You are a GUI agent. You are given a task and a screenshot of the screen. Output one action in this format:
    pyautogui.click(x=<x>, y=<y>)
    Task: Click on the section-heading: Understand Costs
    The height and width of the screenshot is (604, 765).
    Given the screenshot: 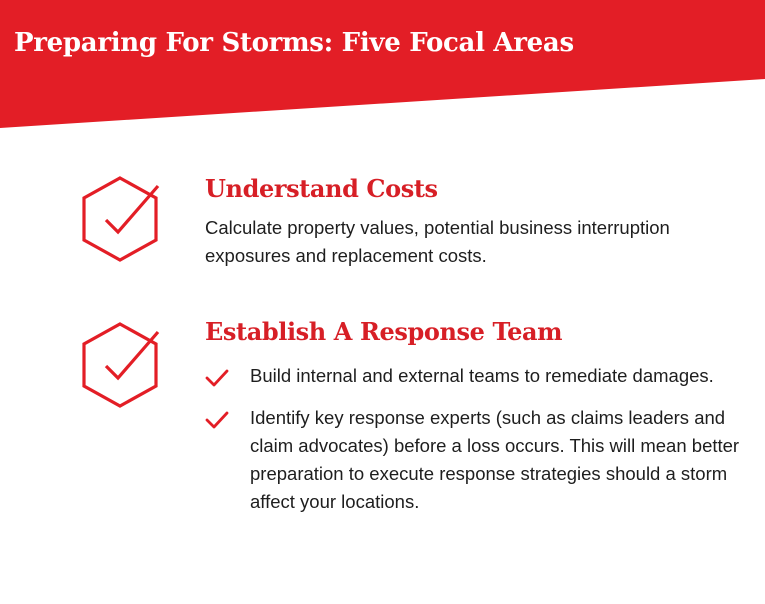 What is the action you would take?
    pyautogui.click(x=321, y=188)
    